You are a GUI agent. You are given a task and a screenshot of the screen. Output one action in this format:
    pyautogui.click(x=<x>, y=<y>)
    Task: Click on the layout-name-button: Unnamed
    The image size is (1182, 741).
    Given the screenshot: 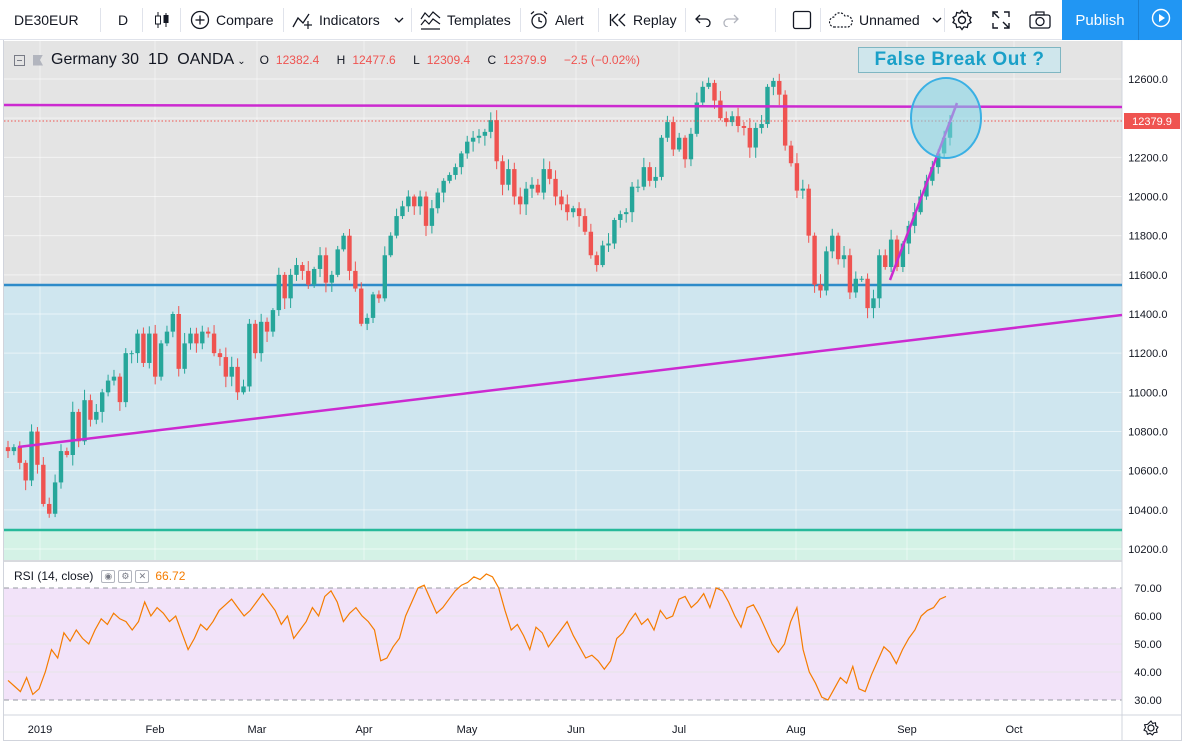 What is the action you would take?
    pyautogui.click(x=885, y=20)
    